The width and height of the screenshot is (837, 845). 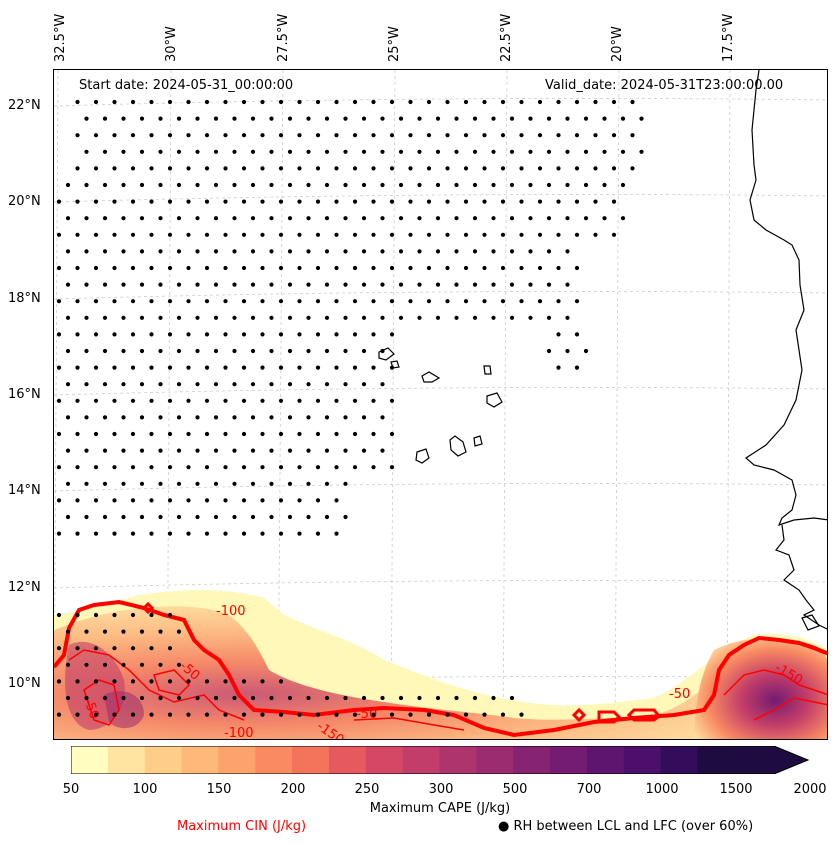 I want to click on colorbar-tick: 1000, so click(x=662, y=789).